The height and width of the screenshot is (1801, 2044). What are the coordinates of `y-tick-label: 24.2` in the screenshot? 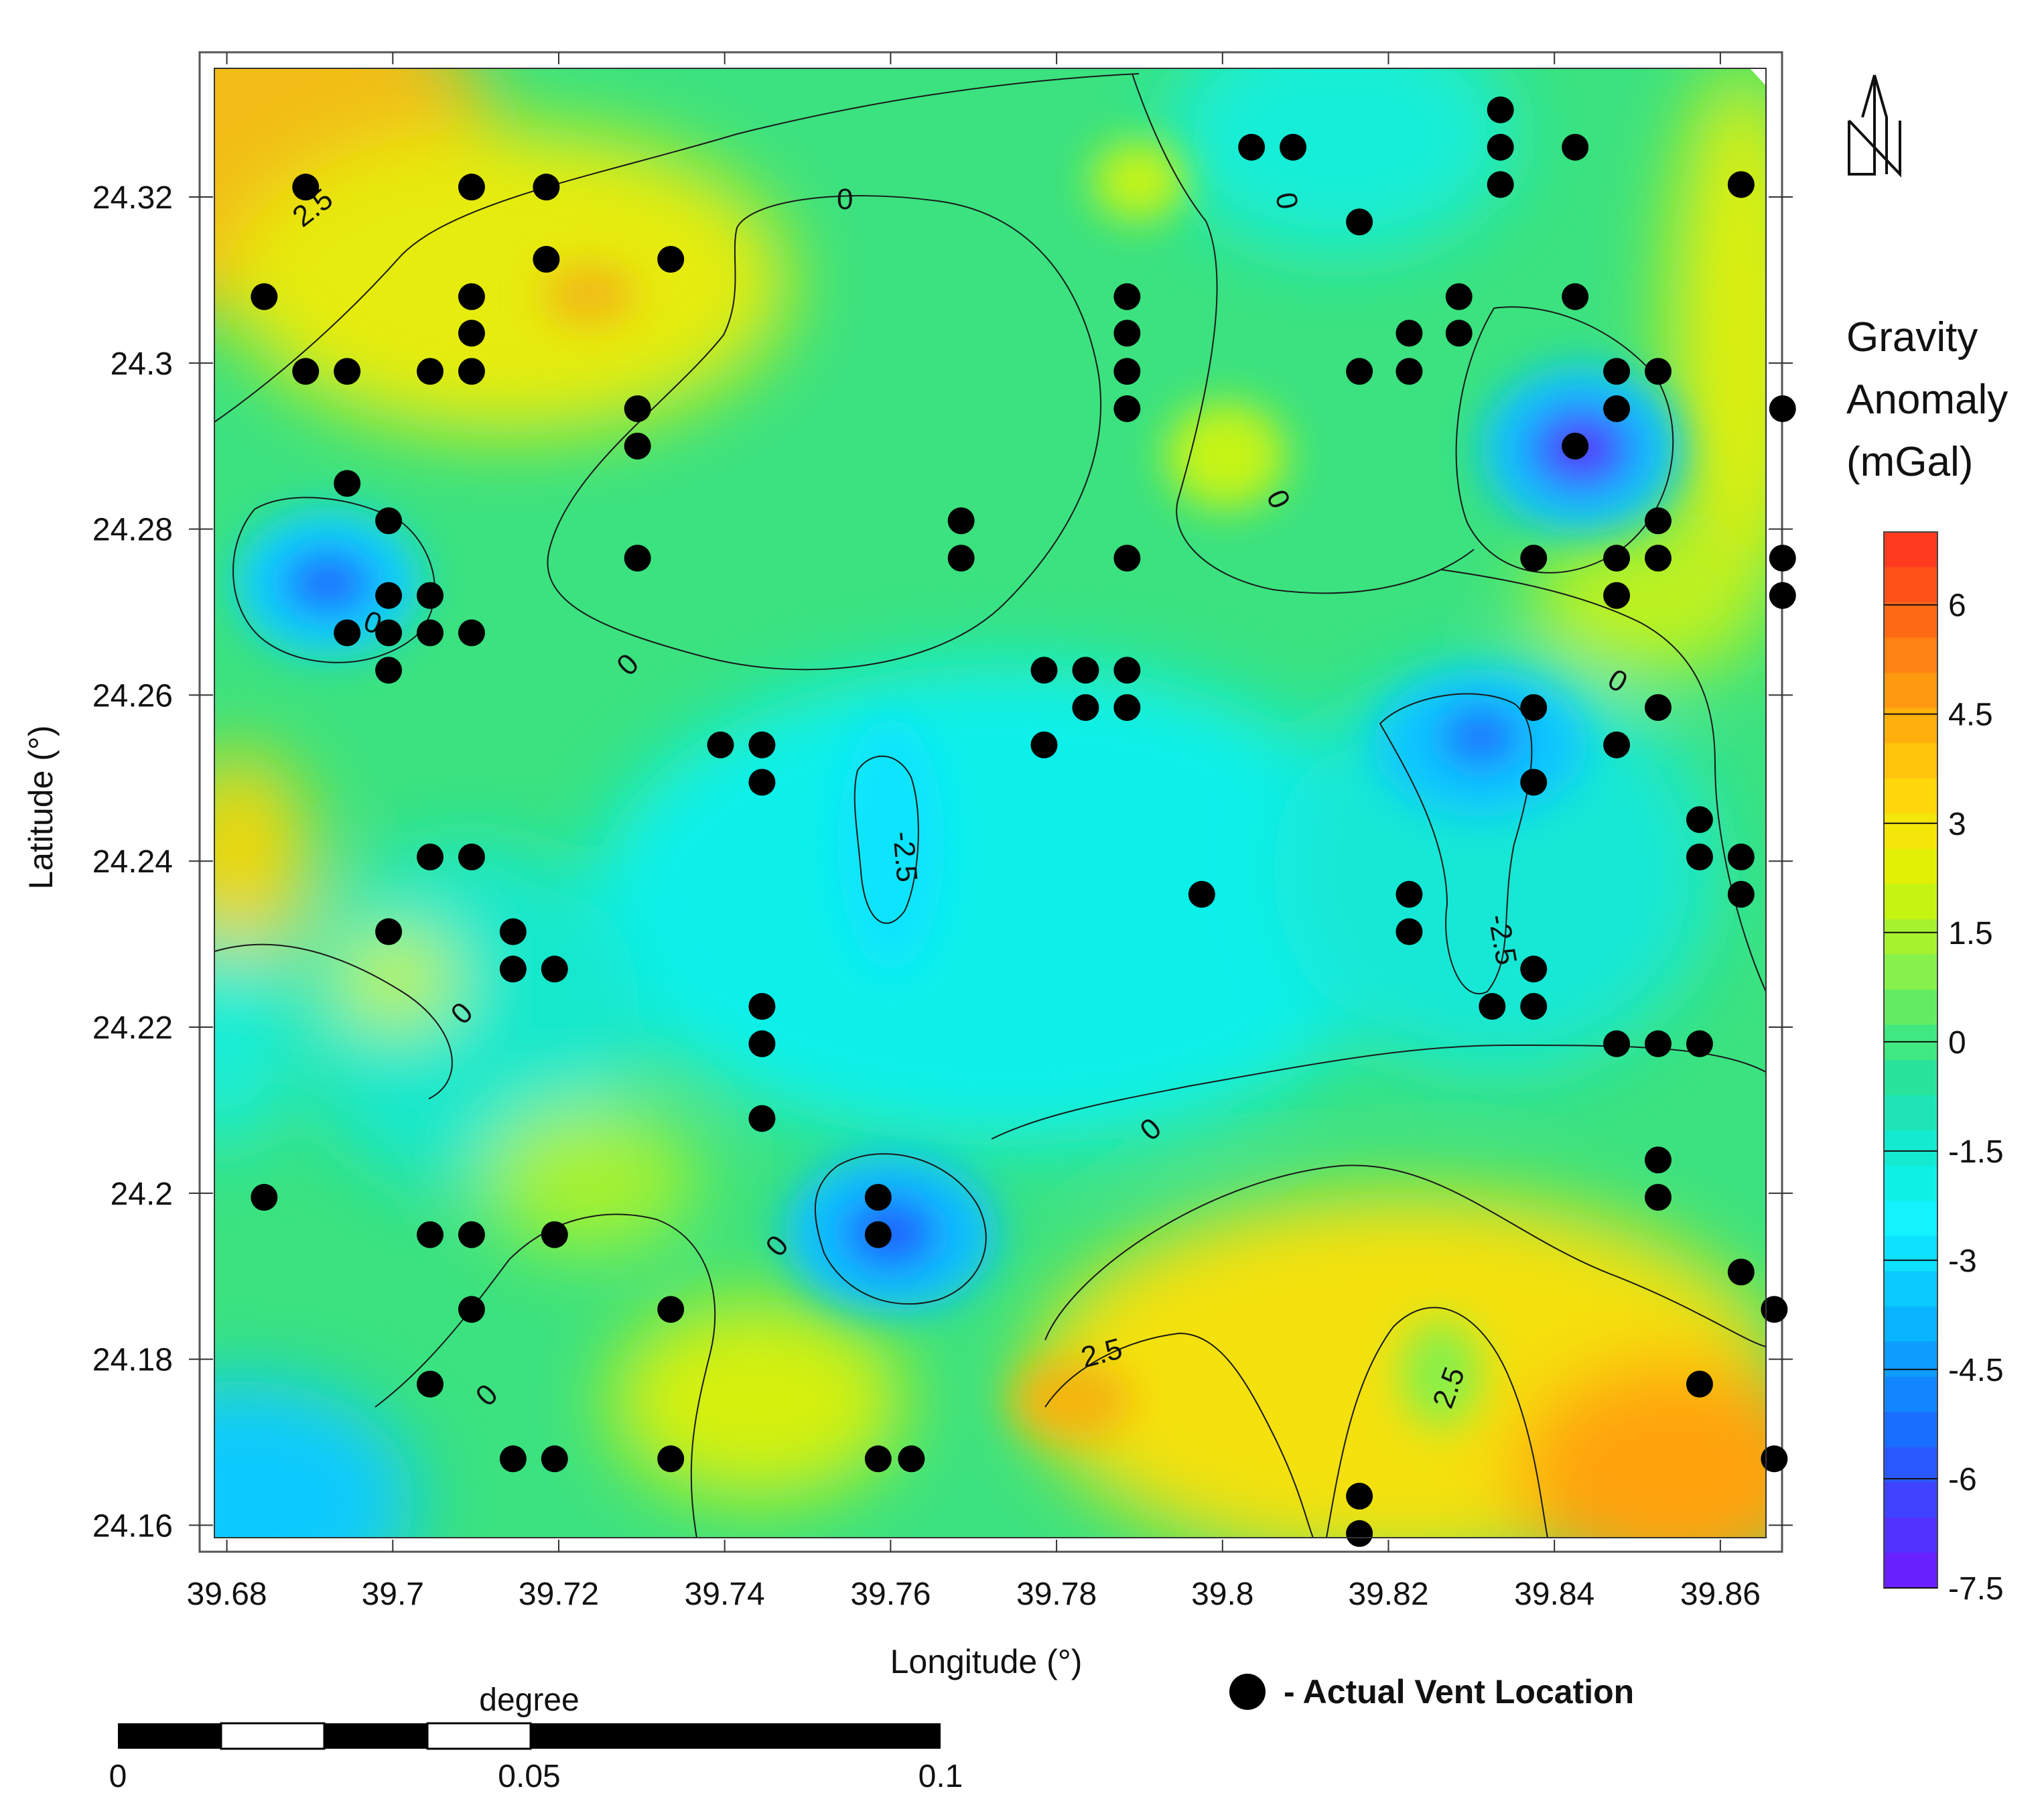 It's located at (142, 1194).